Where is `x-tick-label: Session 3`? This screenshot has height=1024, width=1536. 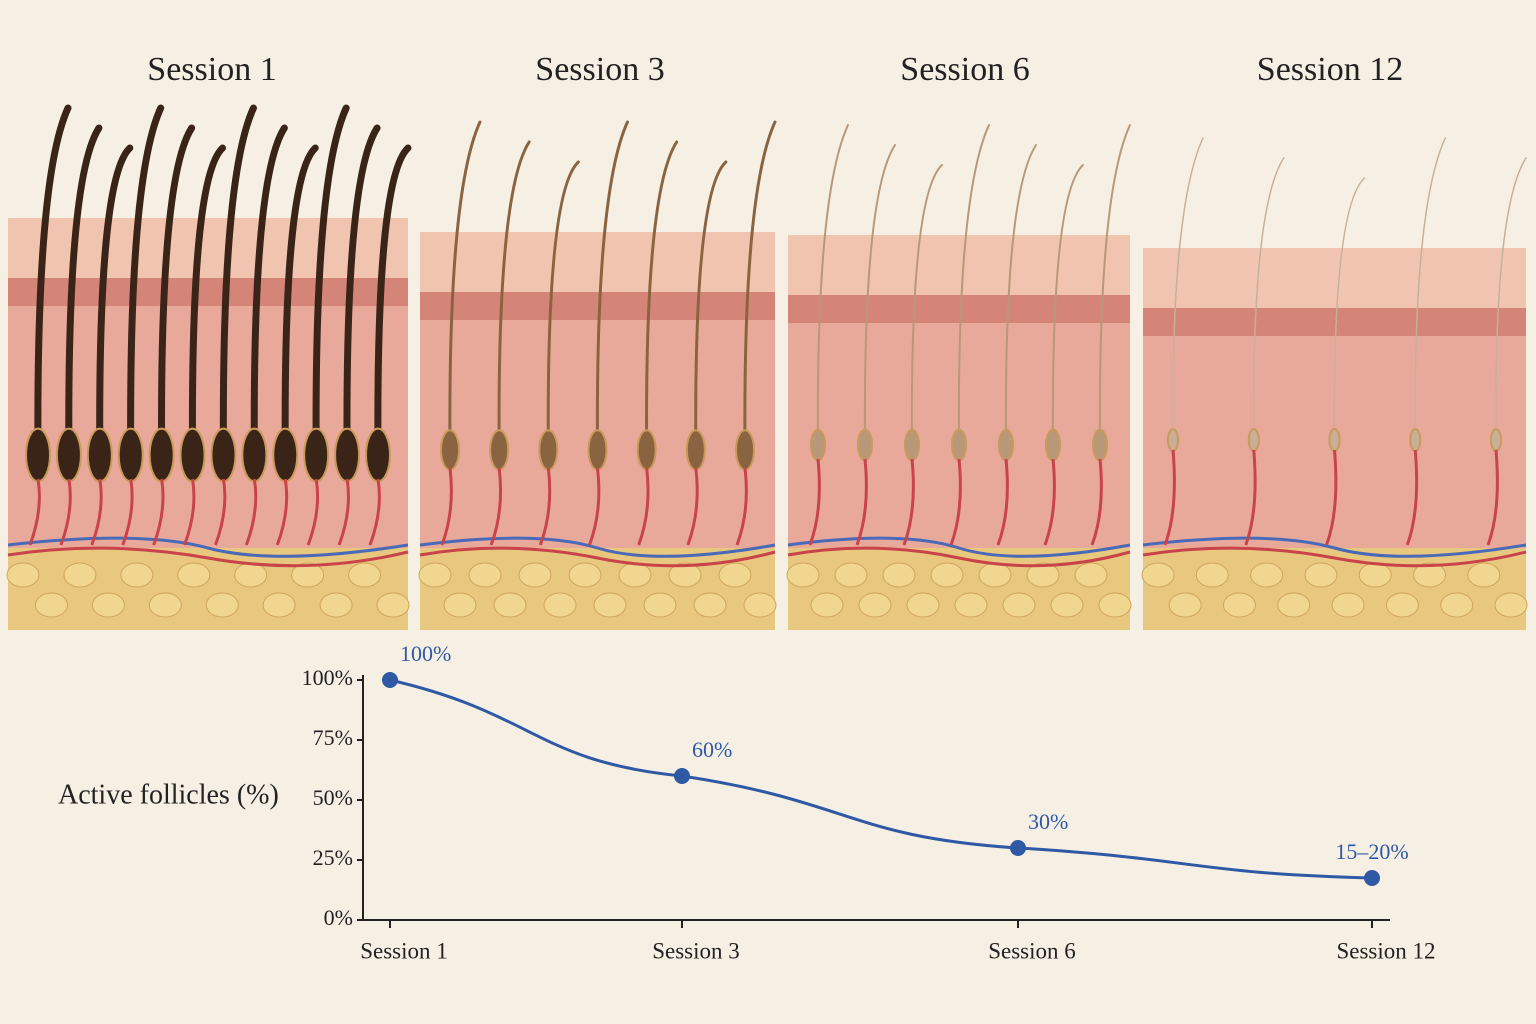
x-tick-label: Session 3 is located at coordinates (696, 950).